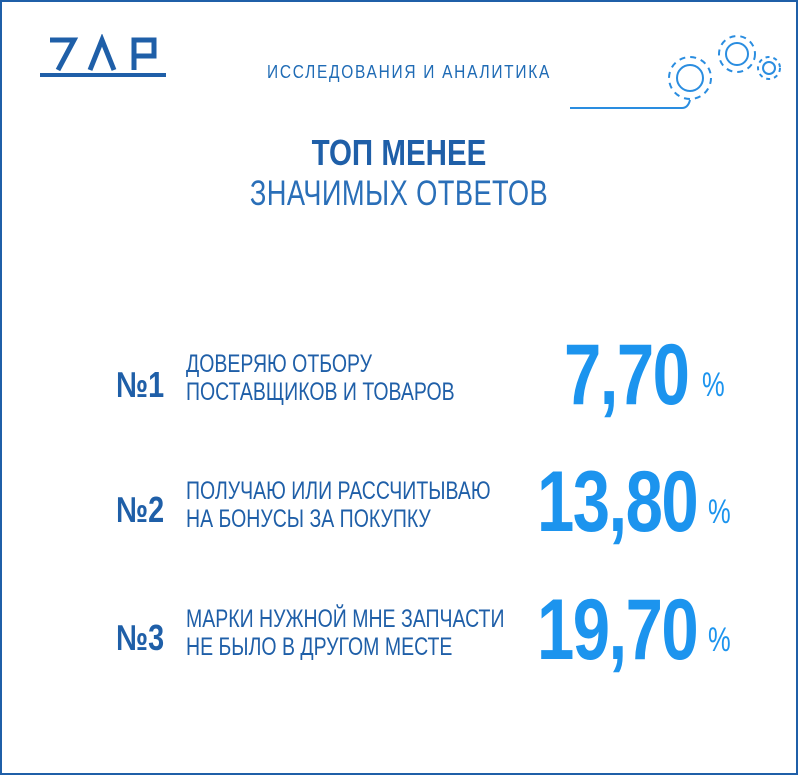  I want to click on item-label-line2: НА БОНУСЫ ЗА ПОКУПКУ, so click(308, 519).